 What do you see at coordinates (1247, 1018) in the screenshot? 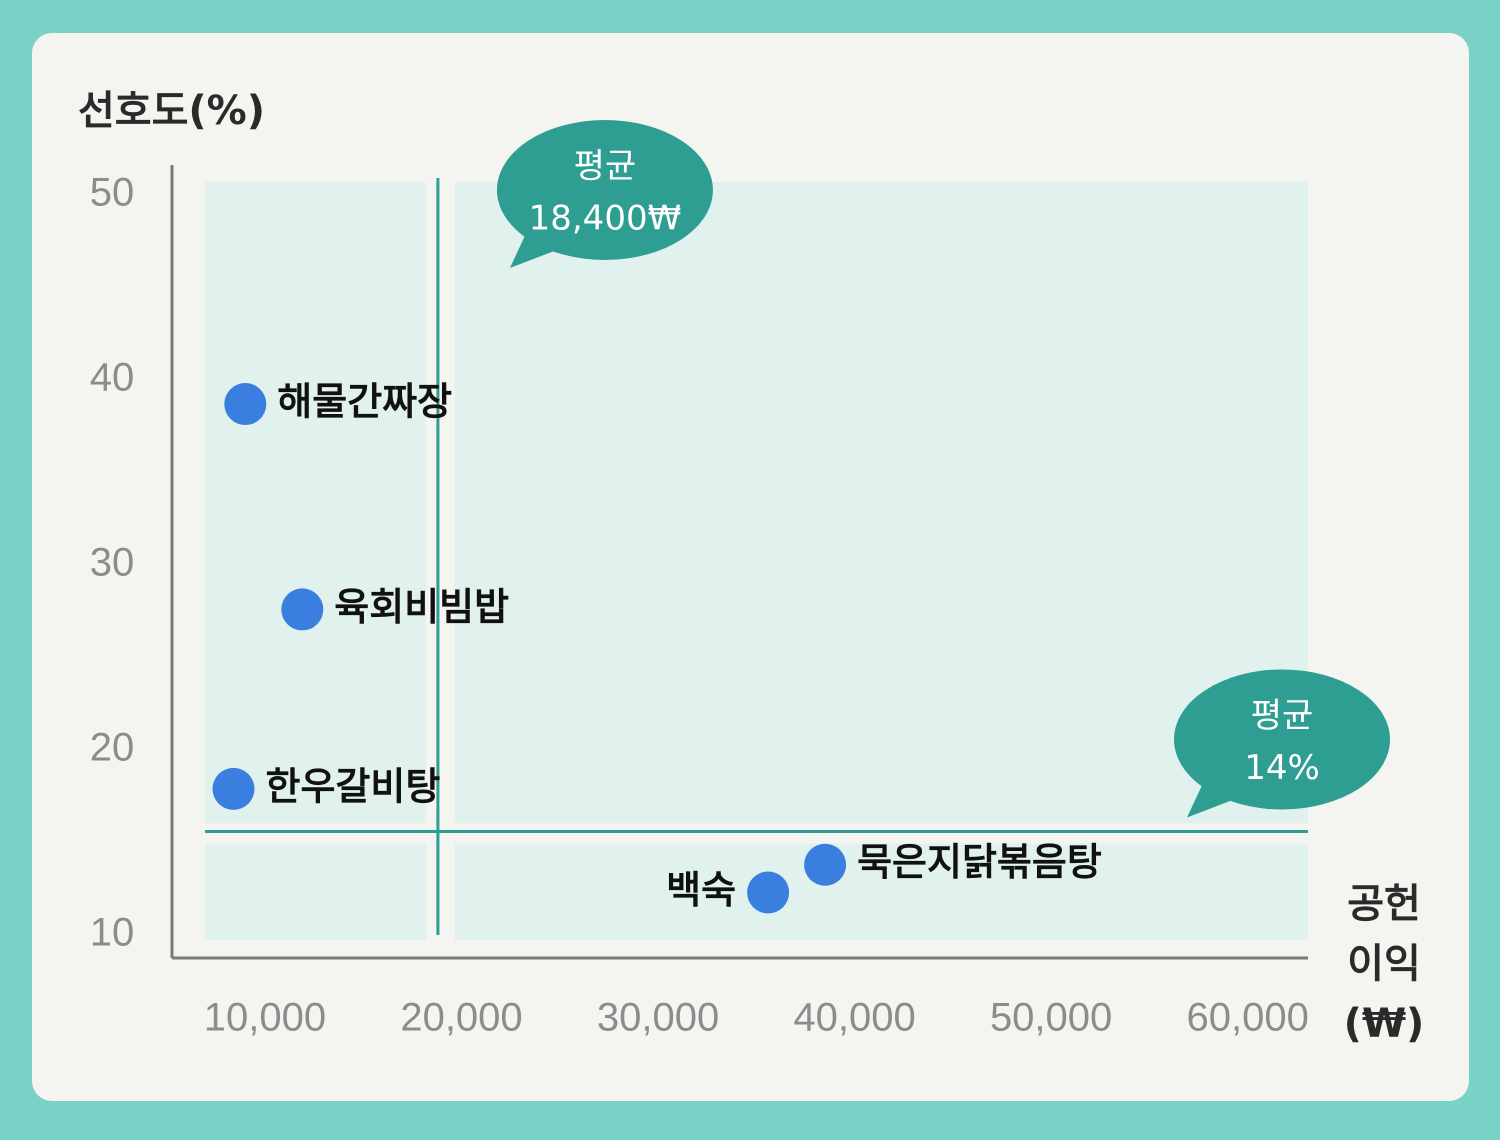
I see `x-tick-label: 60,000` at bounding box center [1247, 1018].